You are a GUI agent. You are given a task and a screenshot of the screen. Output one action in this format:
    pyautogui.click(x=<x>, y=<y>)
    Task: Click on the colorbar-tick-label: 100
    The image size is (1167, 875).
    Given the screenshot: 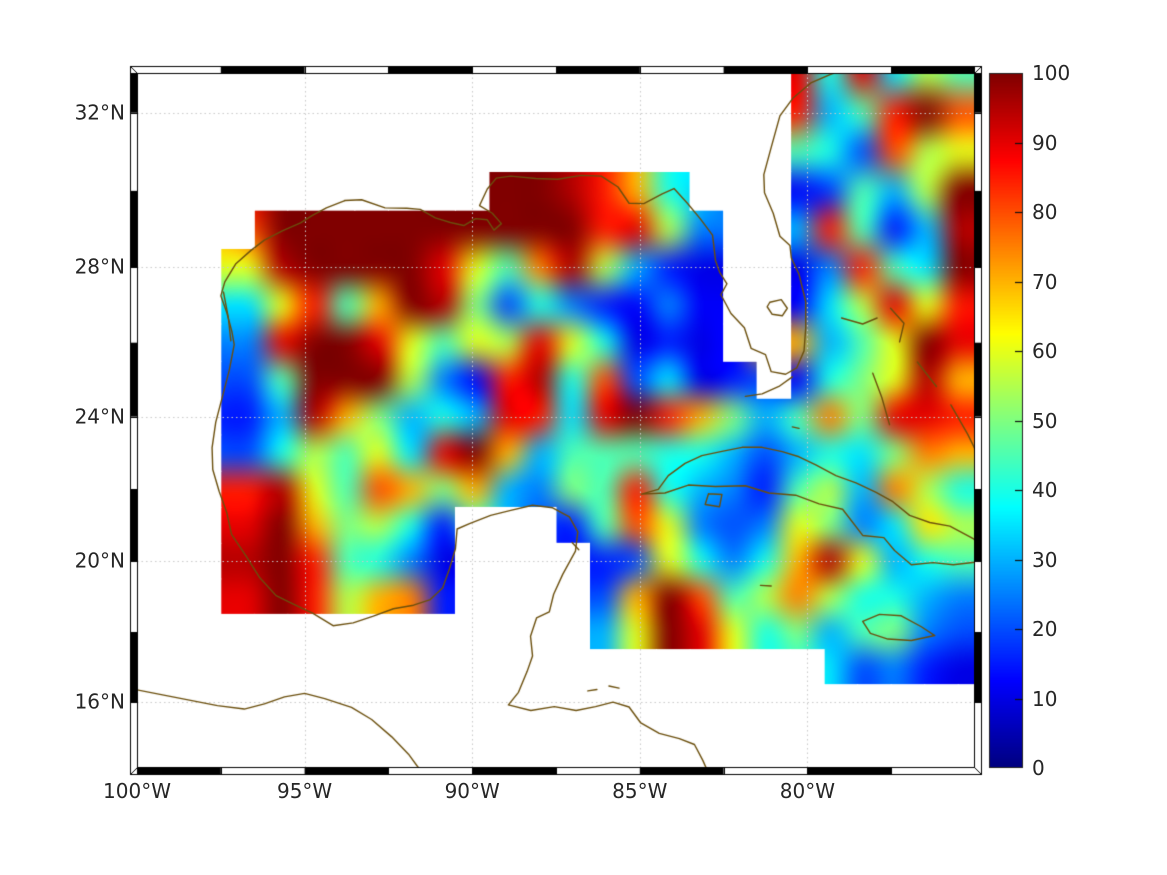 What is the action you would take?
    pyautogui.click(x=1051, y=73)
    